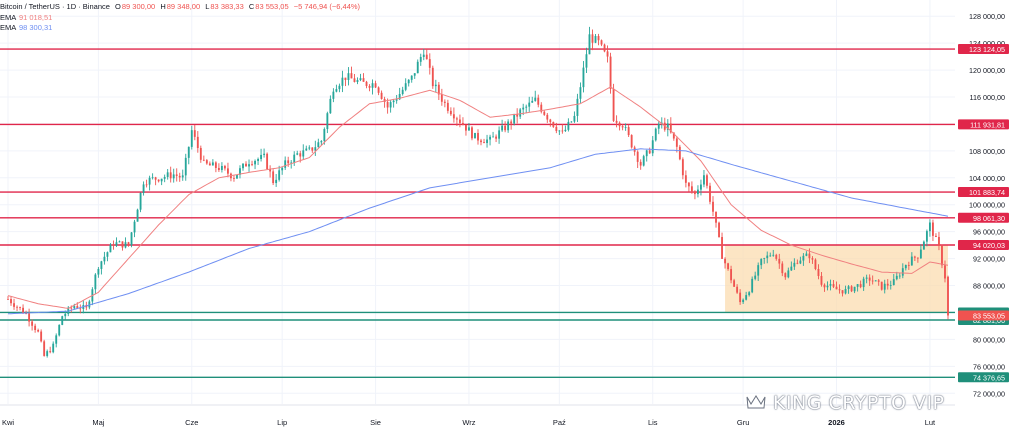  What do you see at coordinates (989, 377) in the screenshot?
I see `level-price-text: 74 376,65` at bounding box center [989, 377].